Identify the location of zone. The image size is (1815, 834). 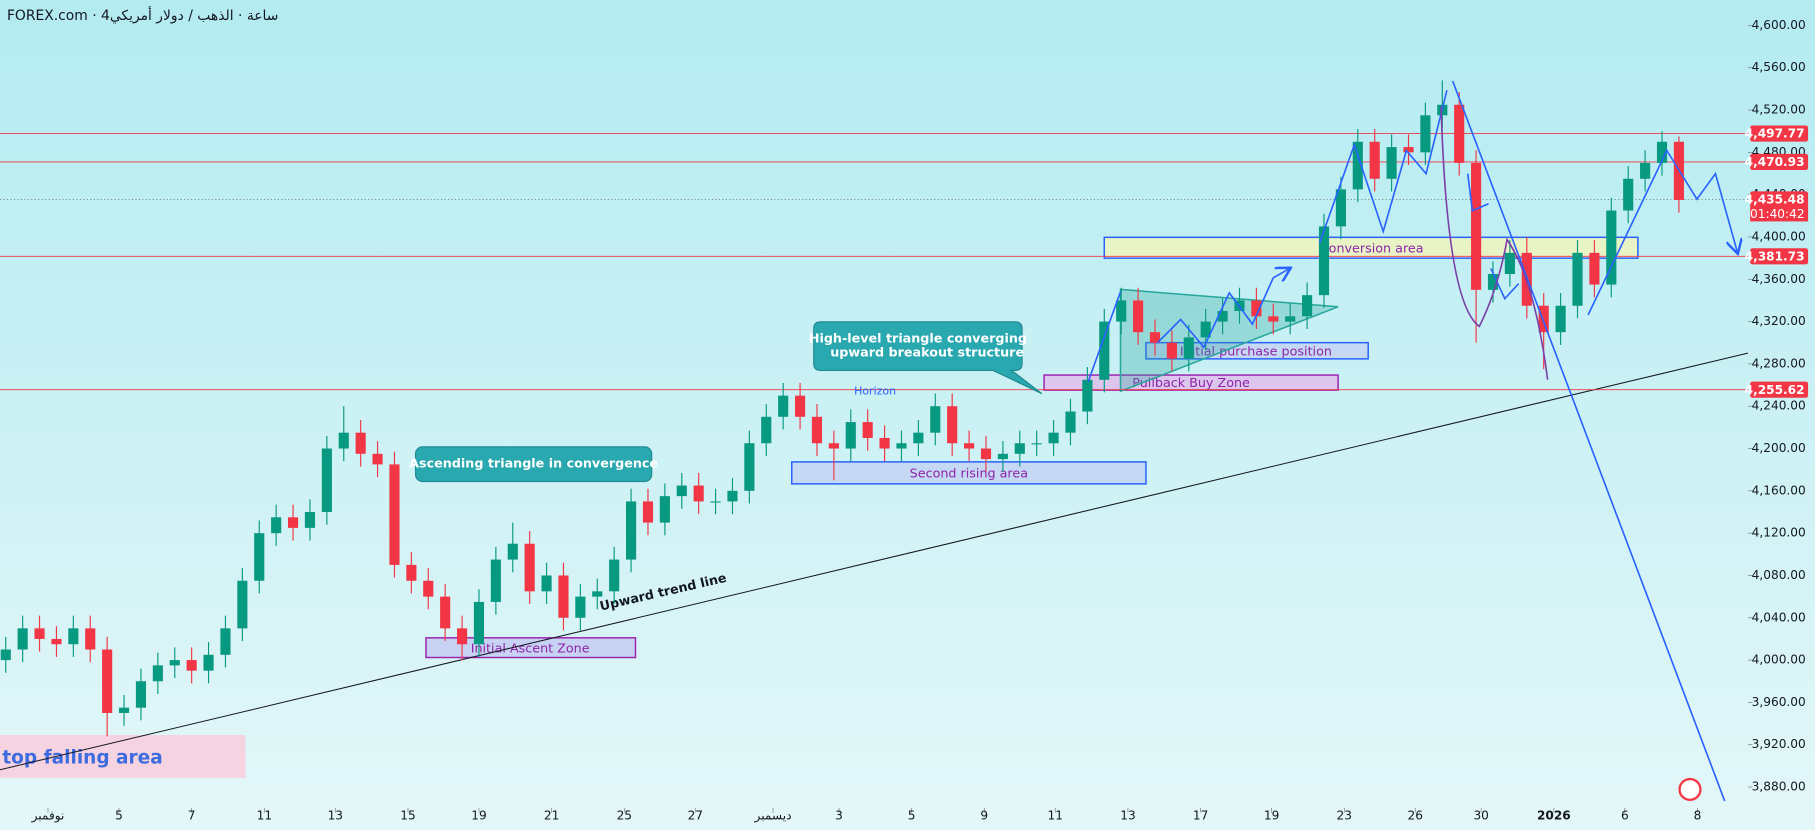
(968, 473).